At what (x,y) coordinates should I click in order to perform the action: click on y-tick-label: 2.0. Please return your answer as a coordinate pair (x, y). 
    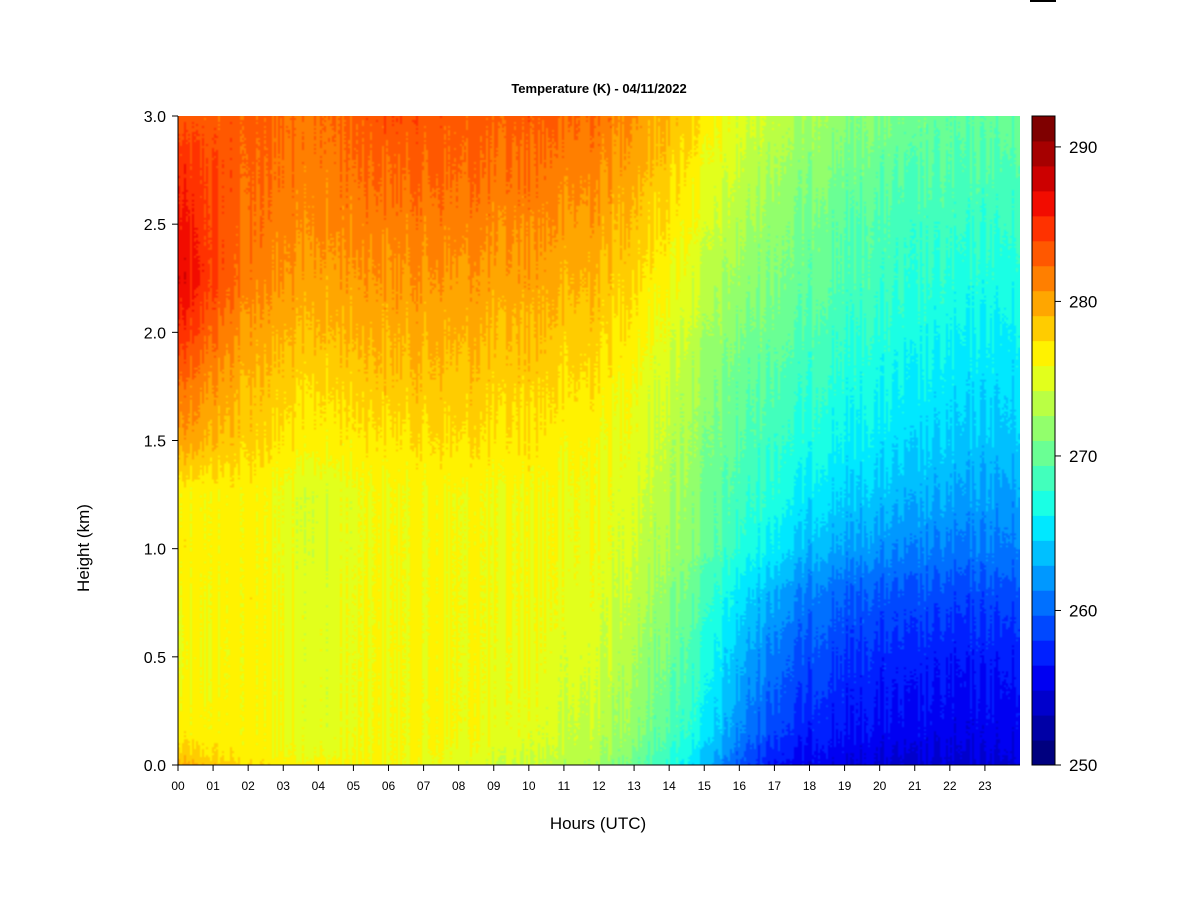
    Looking at the image, I should click on (155, 333).